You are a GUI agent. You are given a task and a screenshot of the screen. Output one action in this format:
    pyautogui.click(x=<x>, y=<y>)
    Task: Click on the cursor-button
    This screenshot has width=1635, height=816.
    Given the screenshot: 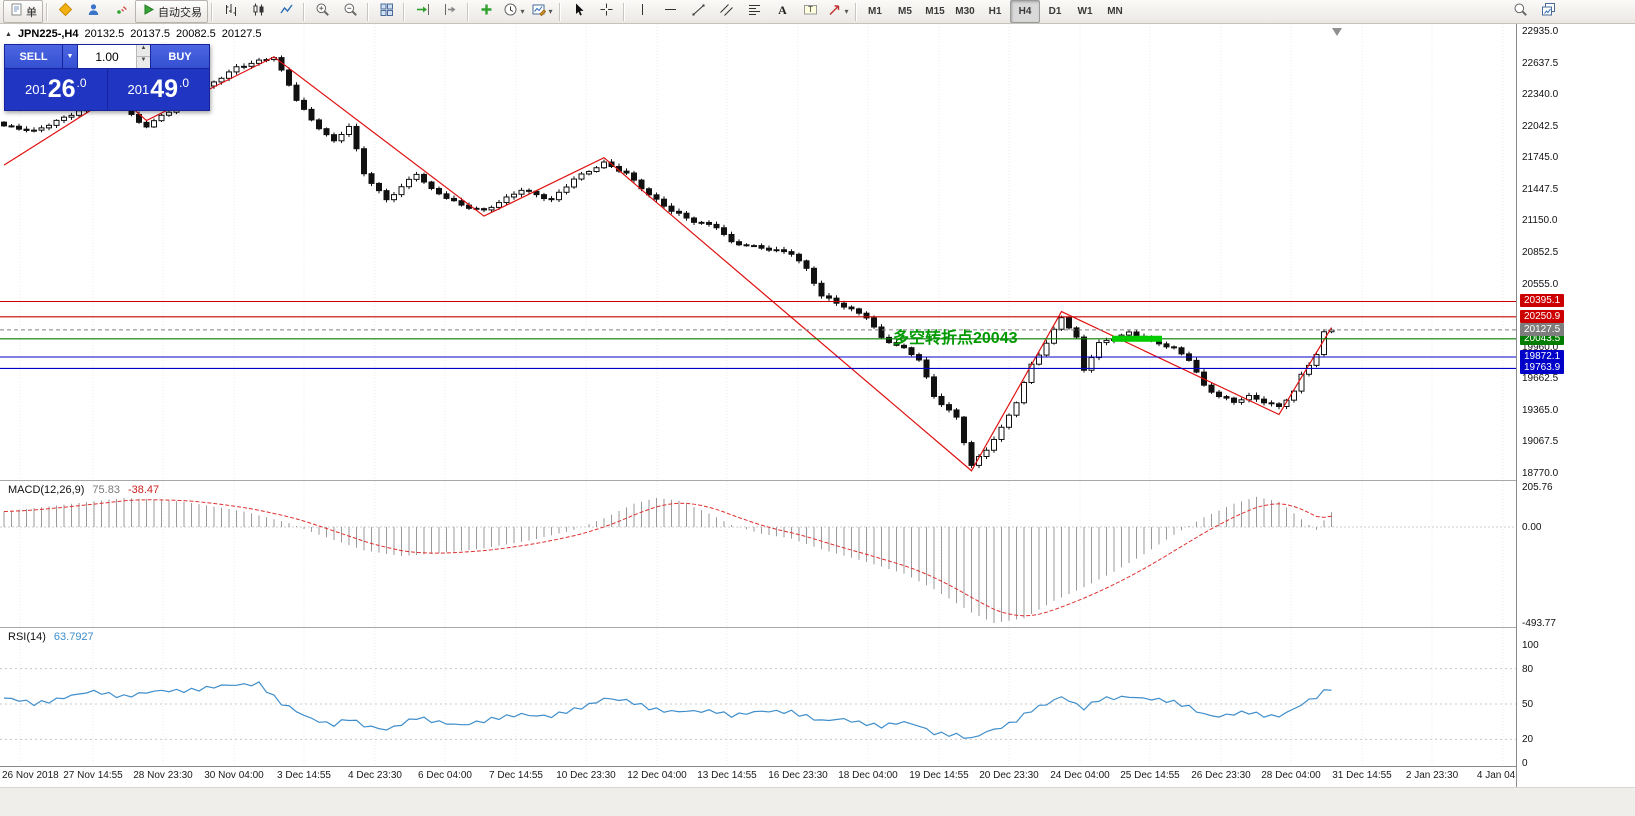 What is the action you would take?
    pyautogui.click(x=578, y=11)
    